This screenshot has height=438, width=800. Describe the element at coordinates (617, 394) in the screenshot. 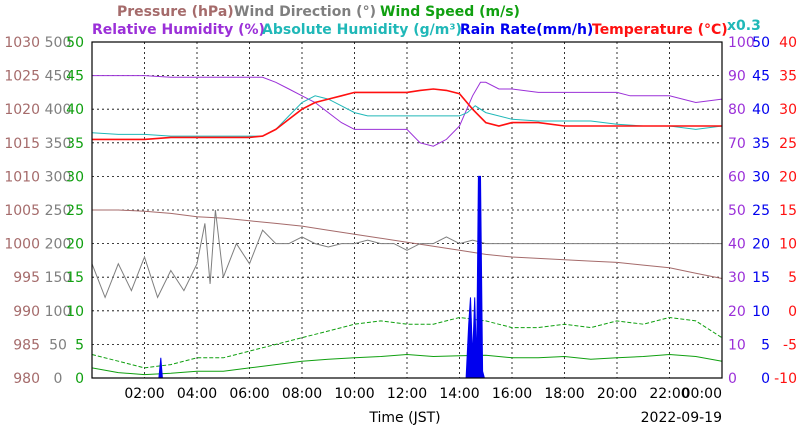

I see `x-tick-label: 20:00` at that location.